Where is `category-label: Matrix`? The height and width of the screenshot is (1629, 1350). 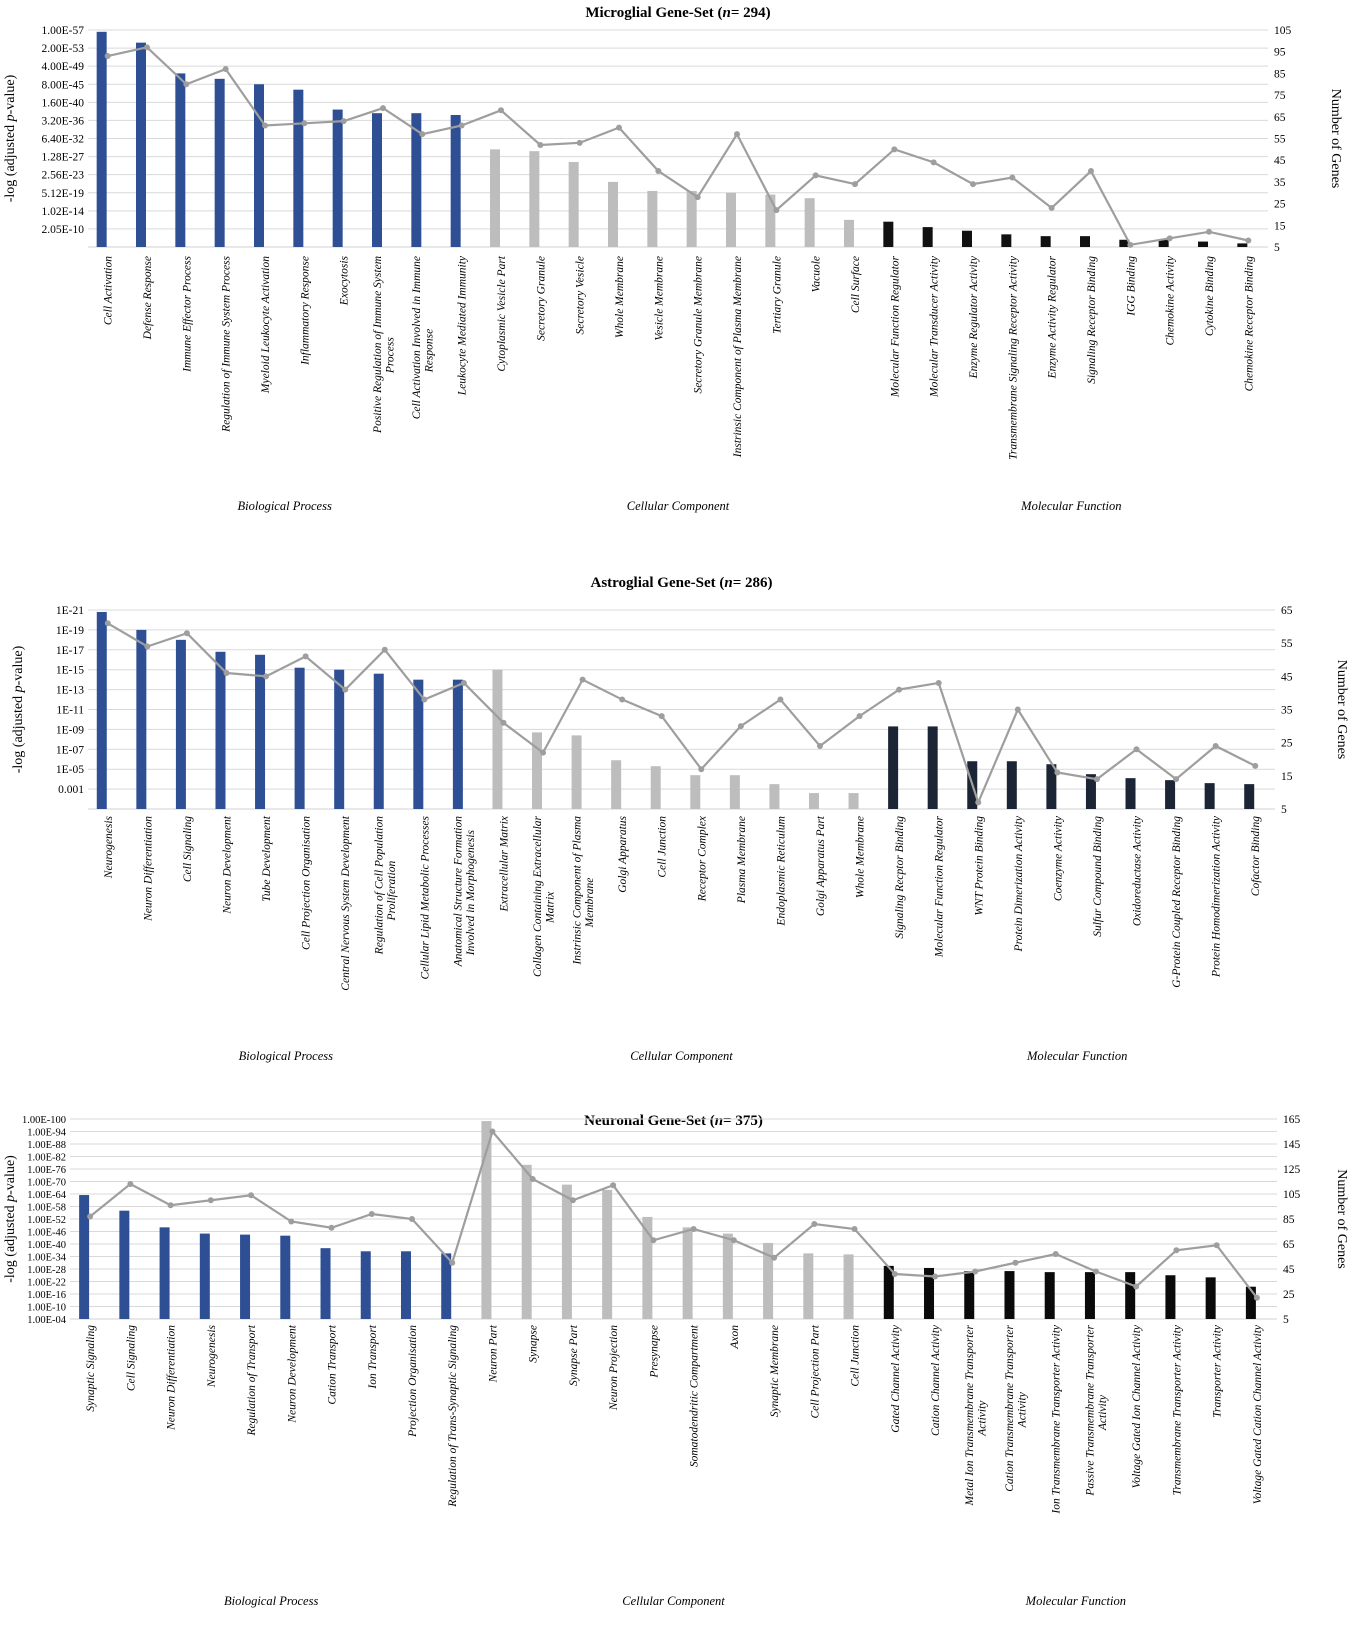 category-label: Matrix is located at coordinates (550, 907).